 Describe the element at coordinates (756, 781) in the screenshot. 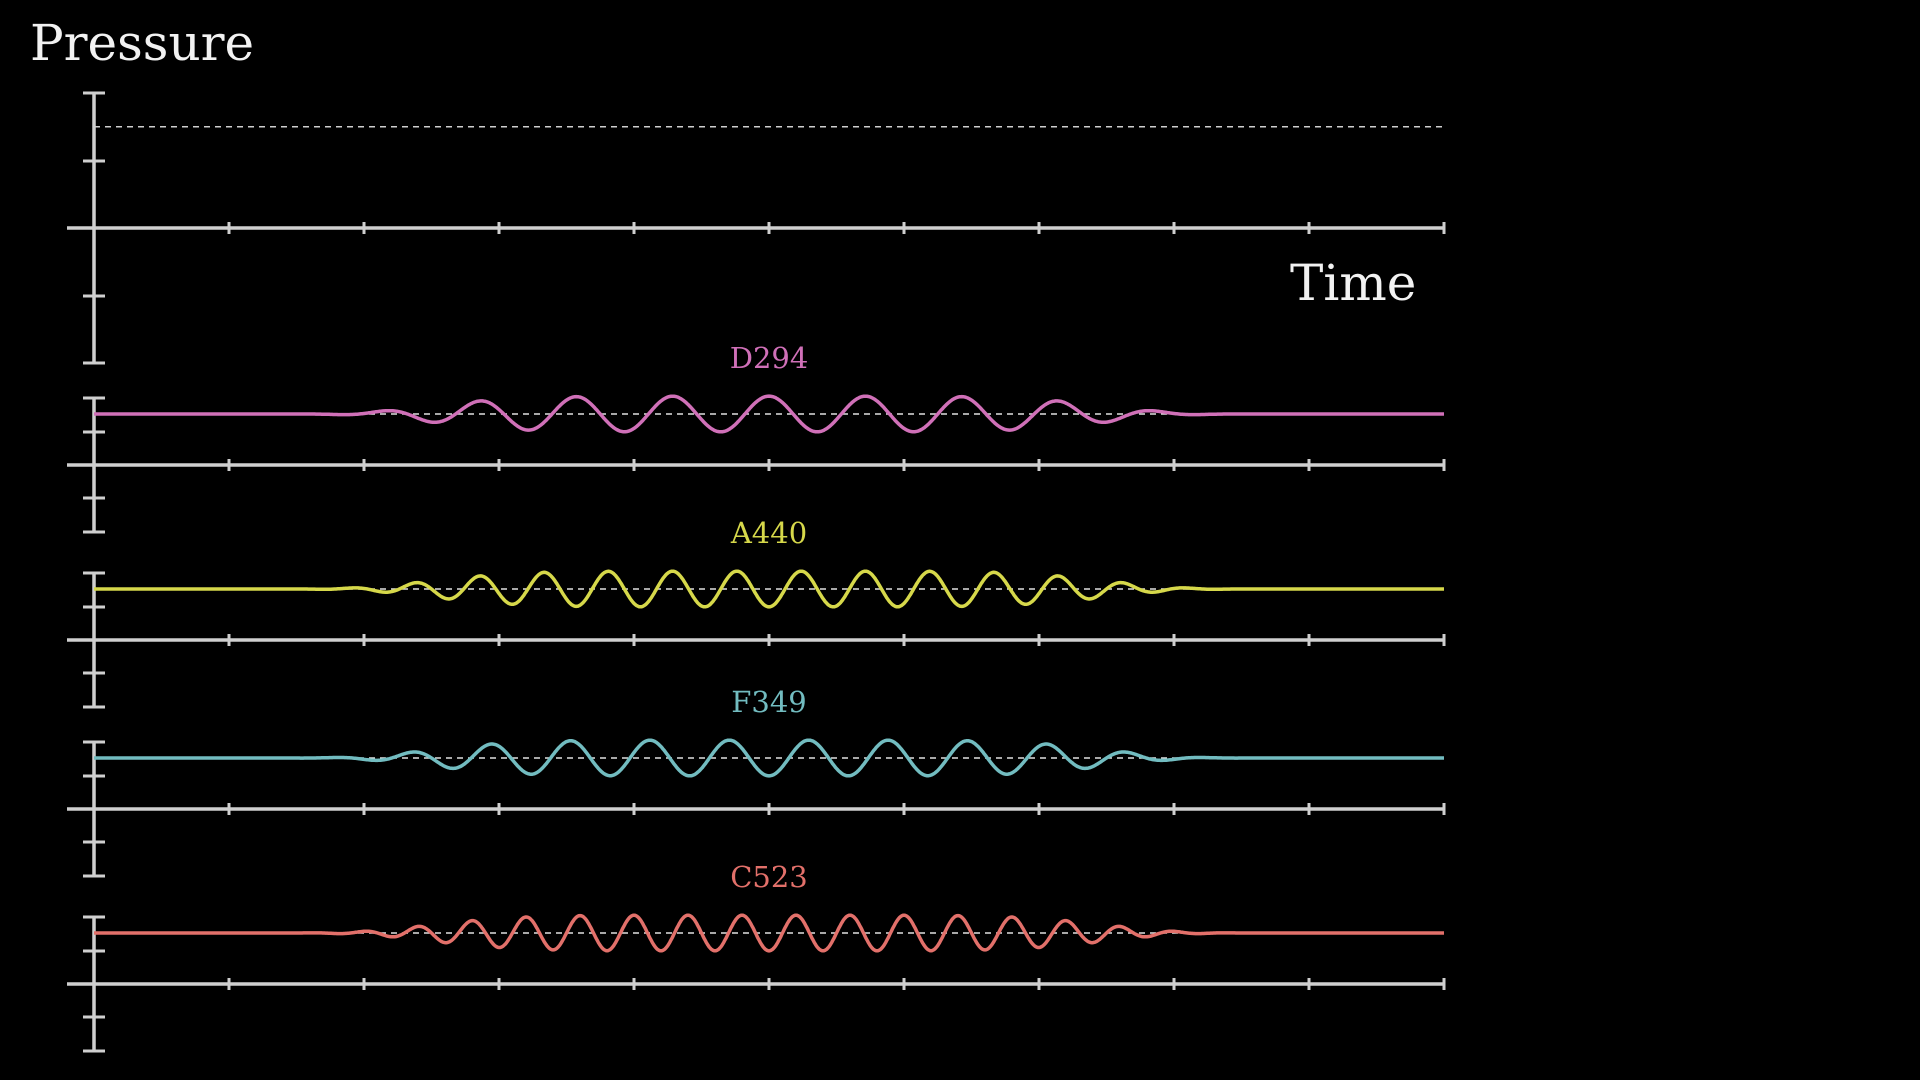

I see `tone-axes-f349: F349` at that location.